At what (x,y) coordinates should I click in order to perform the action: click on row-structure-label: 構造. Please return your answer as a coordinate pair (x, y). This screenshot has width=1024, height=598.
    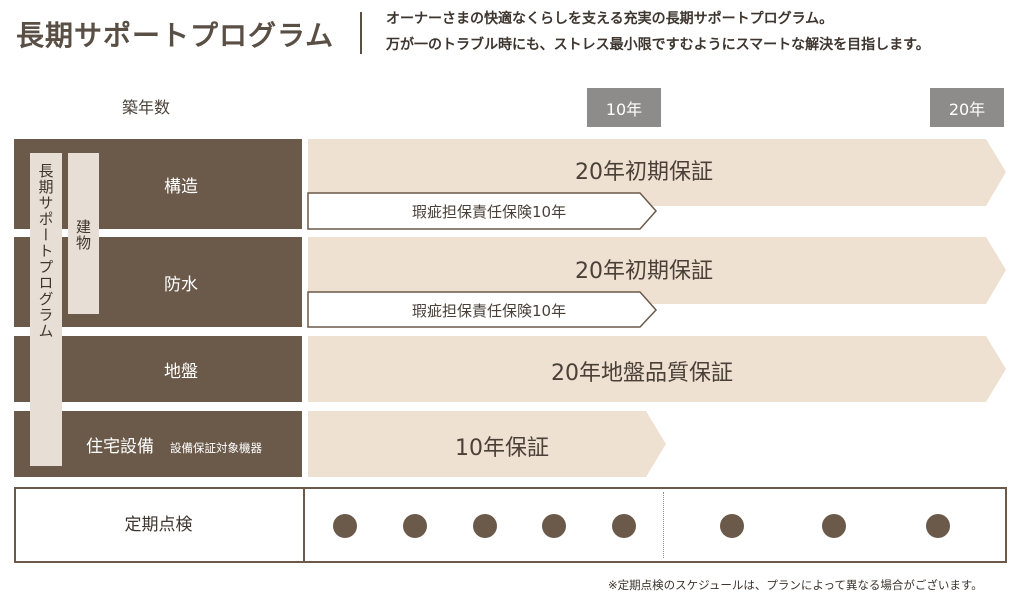
    Looking at the image, I should click on (181, 186).